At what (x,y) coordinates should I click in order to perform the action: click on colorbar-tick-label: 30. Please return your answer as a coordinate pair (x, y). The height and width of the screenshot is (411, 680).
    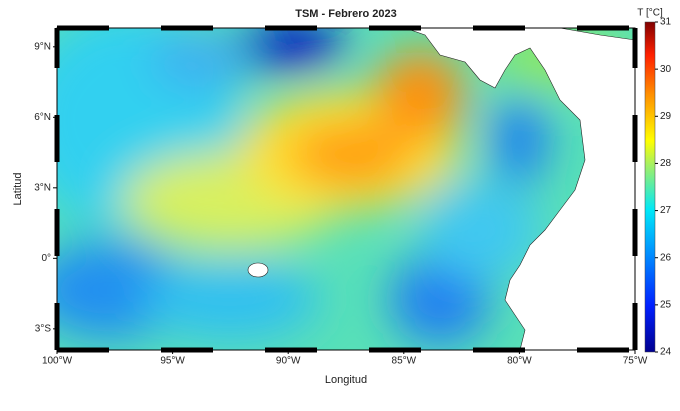
    Looking at the image, I should click on (666, 69).